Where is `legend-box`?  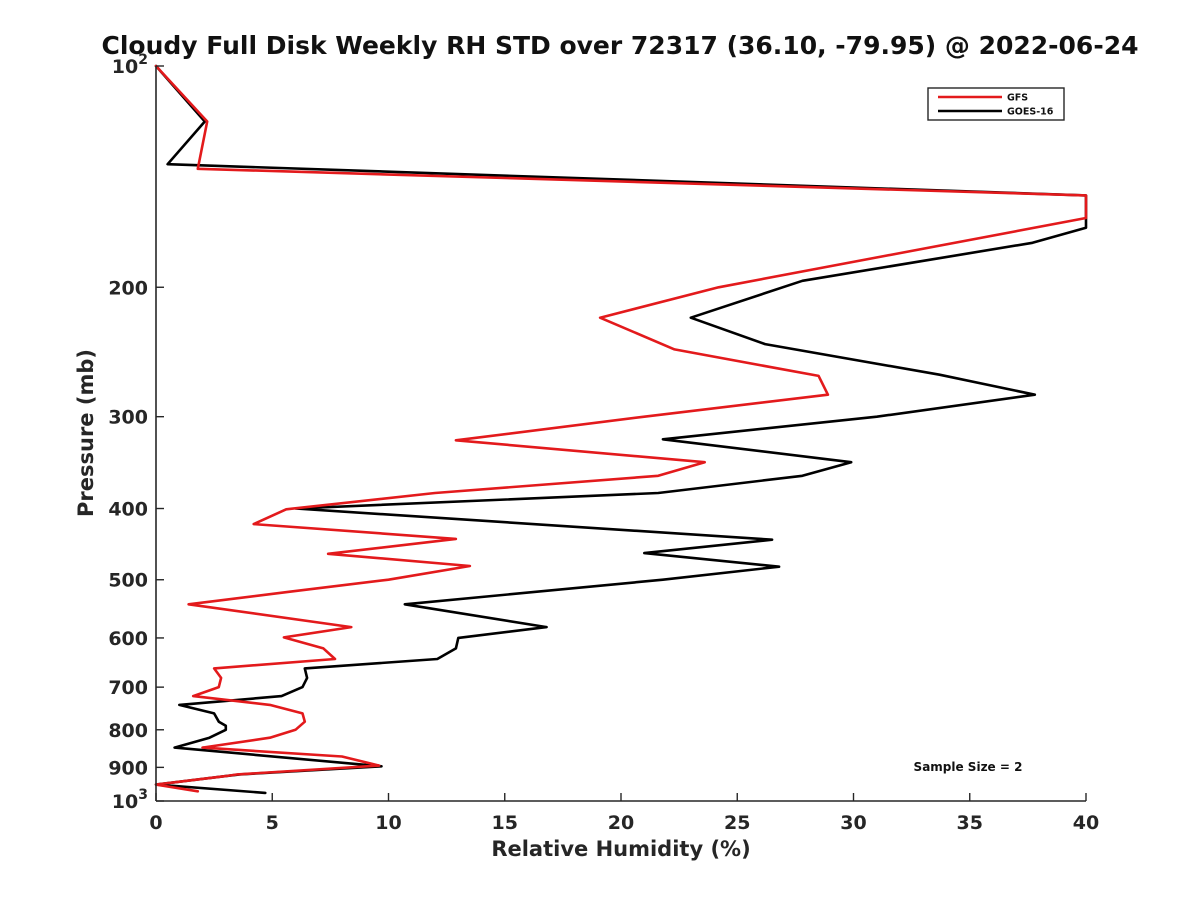
legend-box is located at coordinates (996, 104).